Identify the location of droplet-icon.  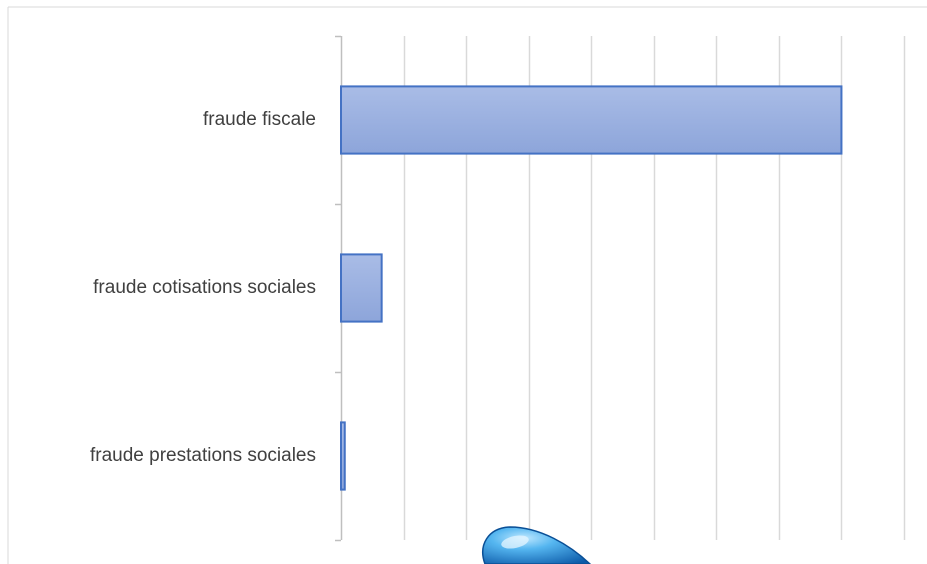
(537, 545).